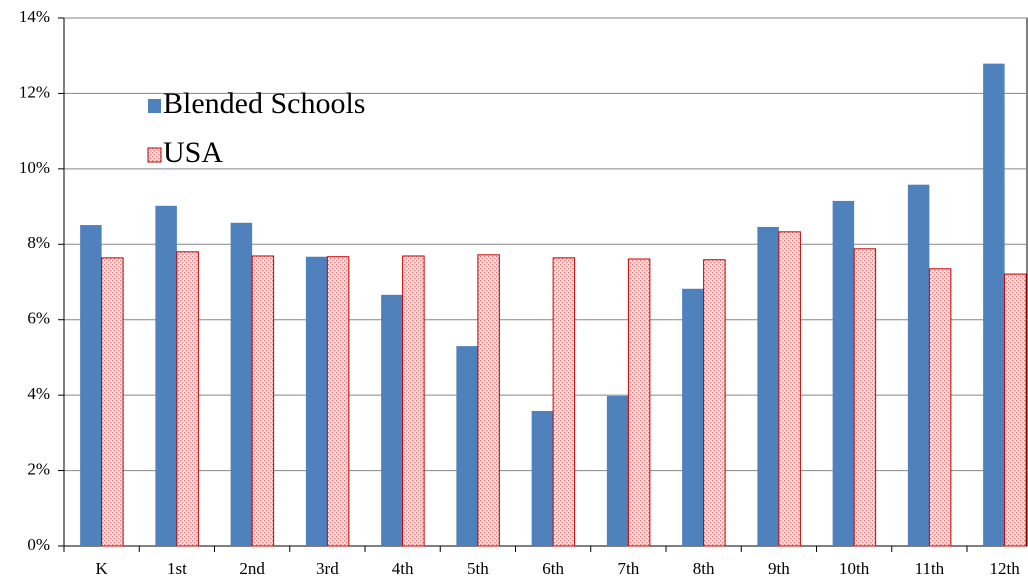  Describe the element at coordinates (38, 544) in the screenshot. I see `y-tick-label: 0%` at that location.